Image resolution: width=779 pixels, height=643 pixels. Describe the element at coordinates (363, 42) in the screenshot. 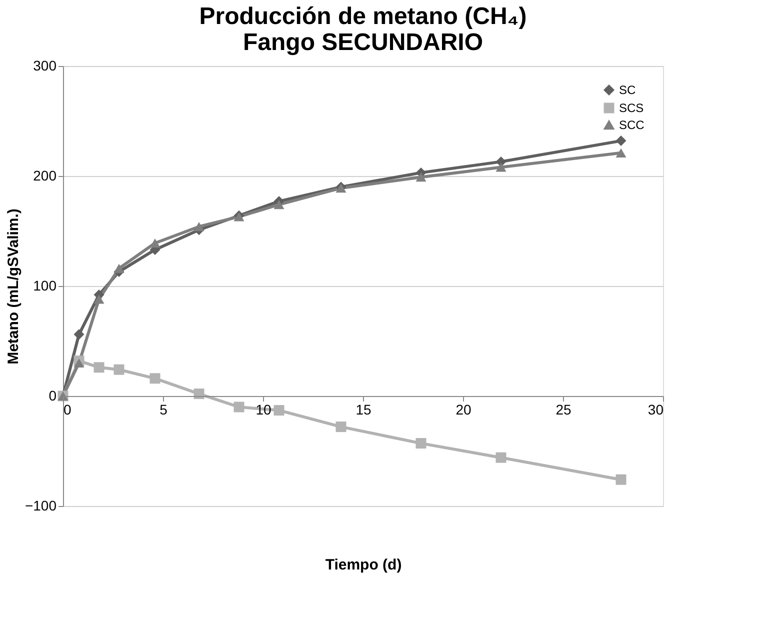

I see `text: Fango SECUNDARIO` at that location.